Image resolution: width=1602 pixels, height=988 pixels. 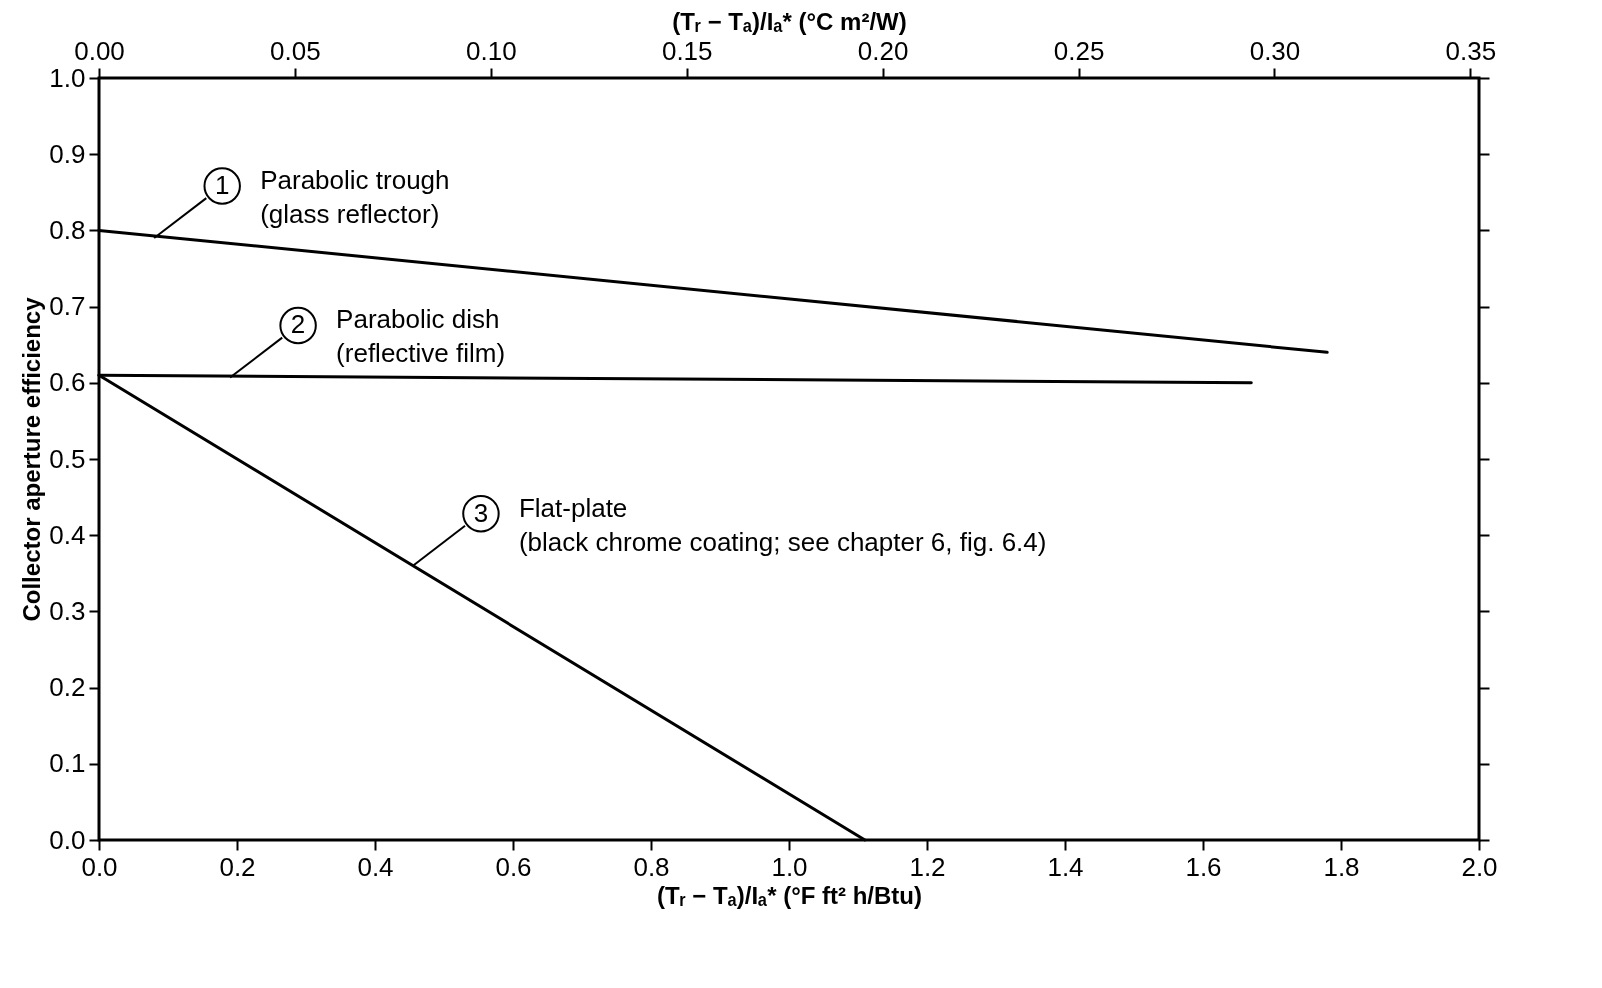 What do you see at coordinates (1471, 50) in the screenshot?
I see `x2-tick-label: 0.35` at bounding box center [1471, 50].